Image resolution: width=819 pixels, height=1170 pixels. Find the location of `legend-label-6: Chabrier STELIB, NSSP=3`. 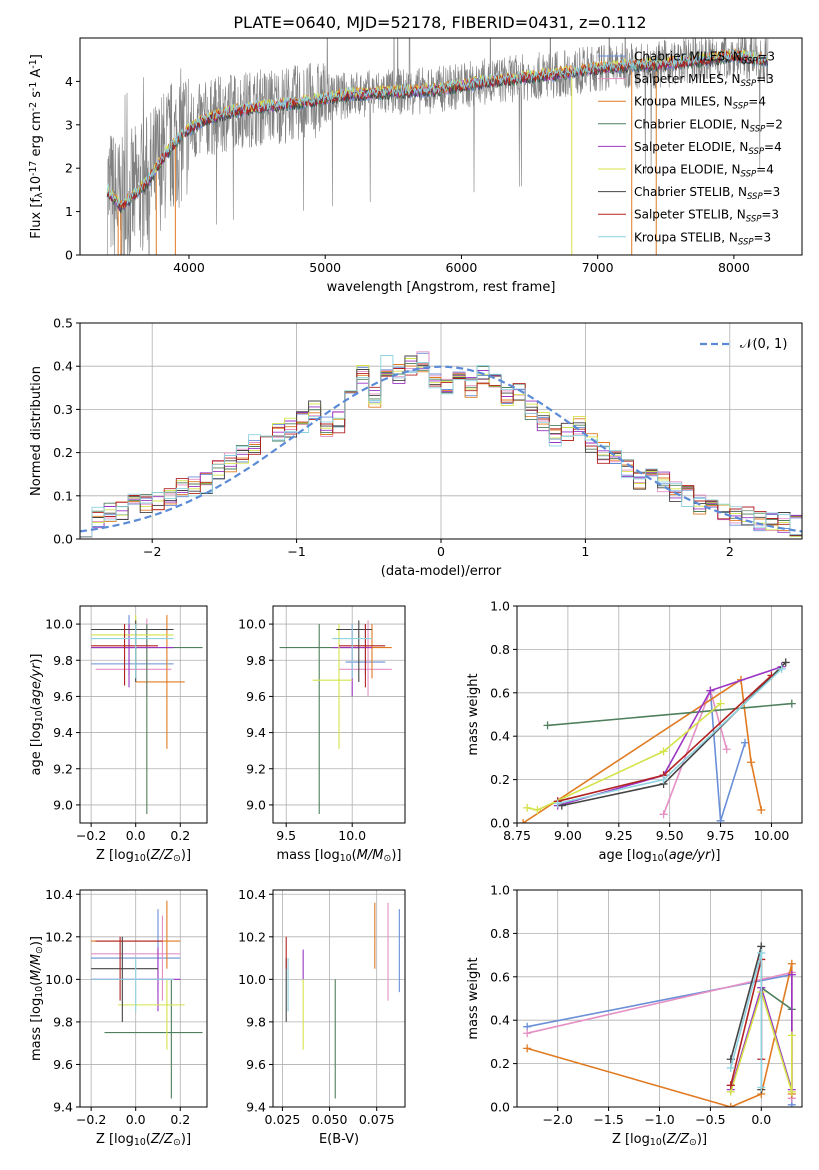

legend-label-6: Chabrier STELIB, NSSP=3 is located at coordinates (707, 193).